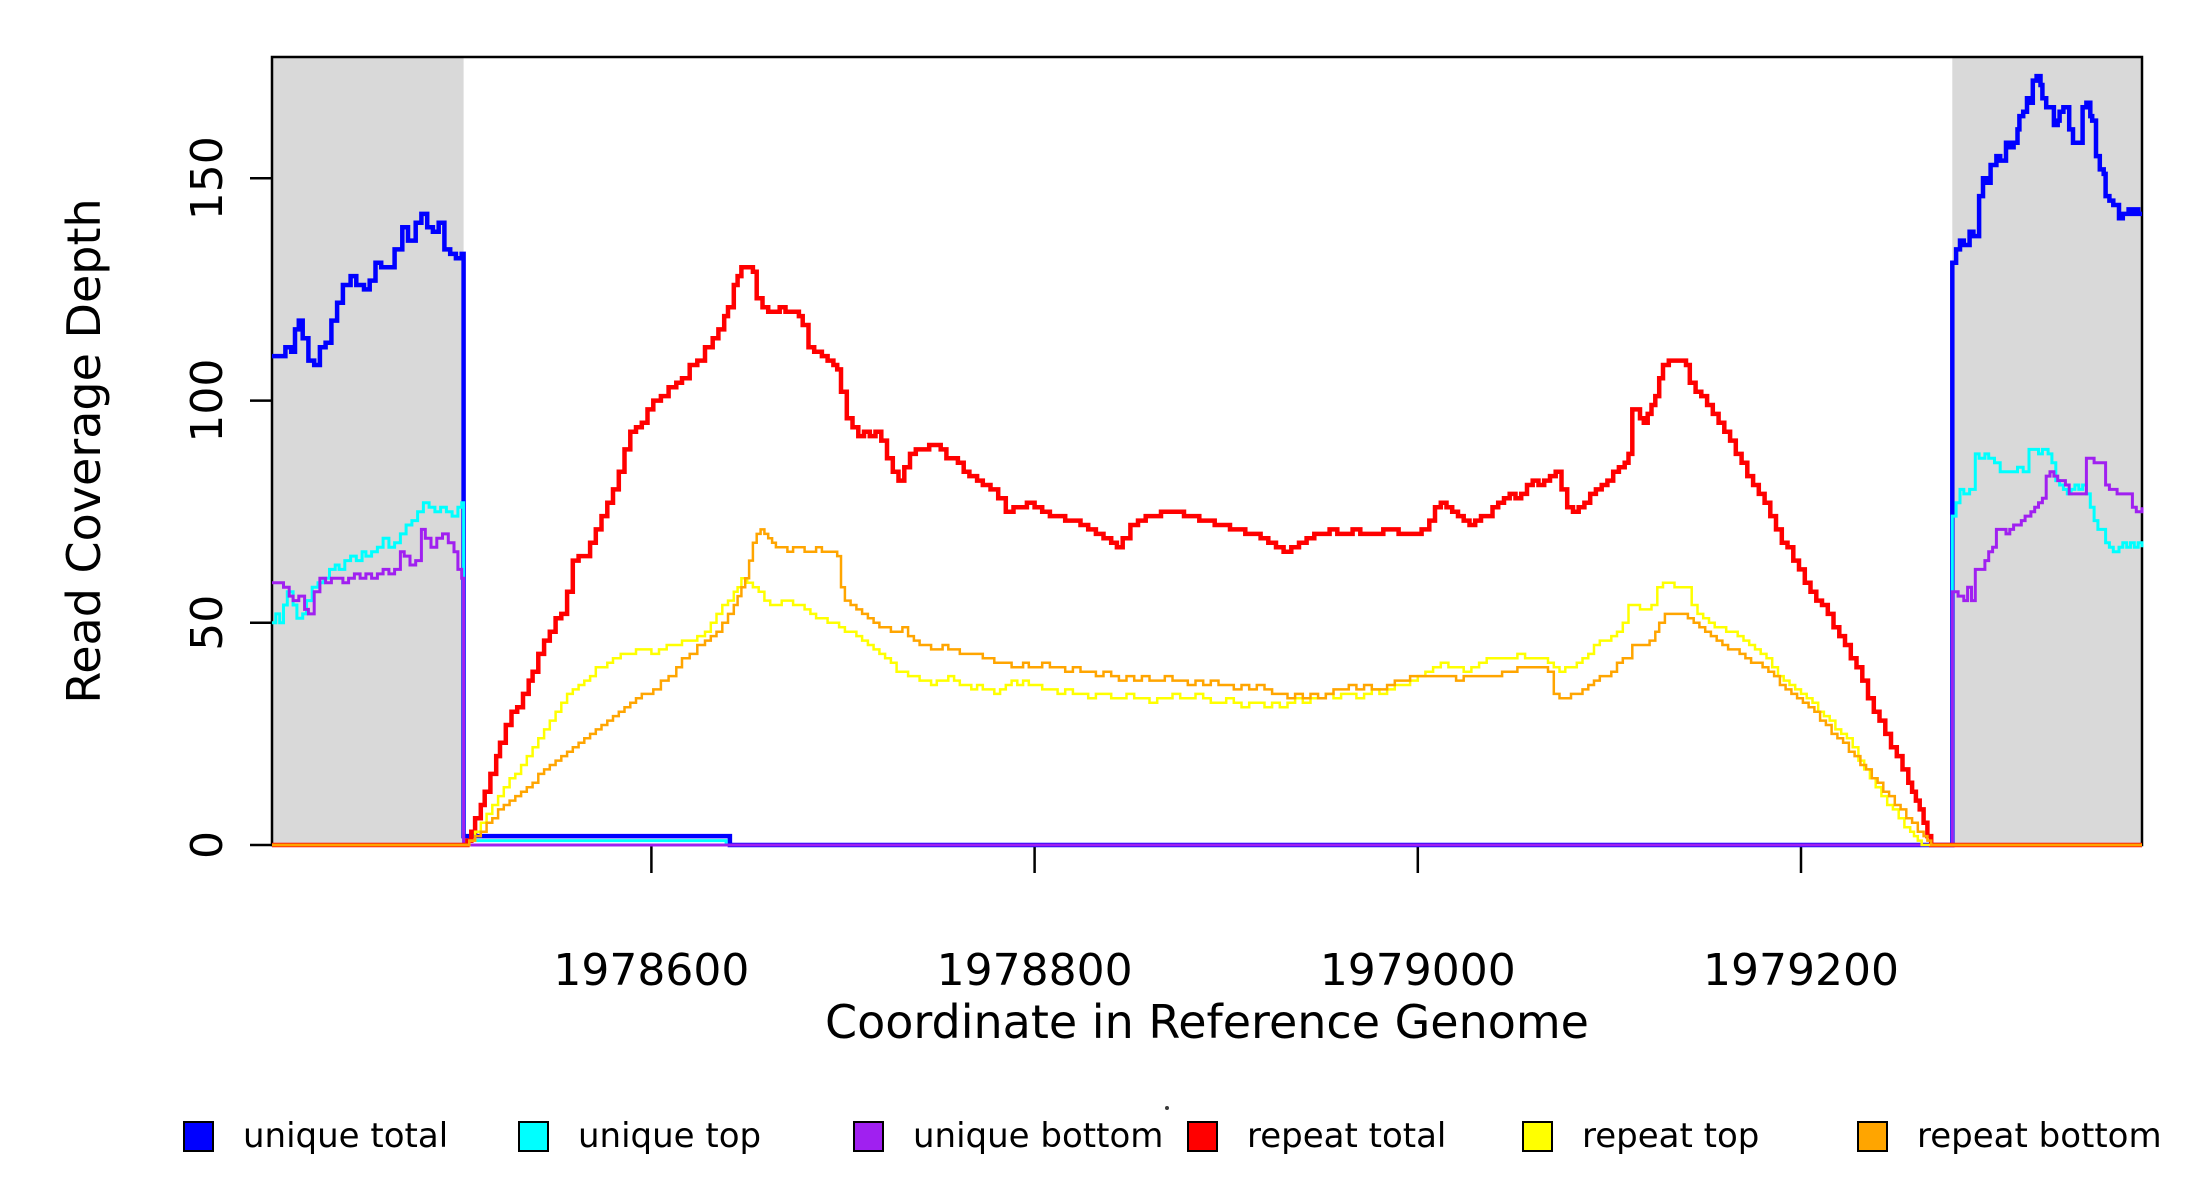  I want to click on y-axis-title: Read Coverage Depth, so click(84, 450).